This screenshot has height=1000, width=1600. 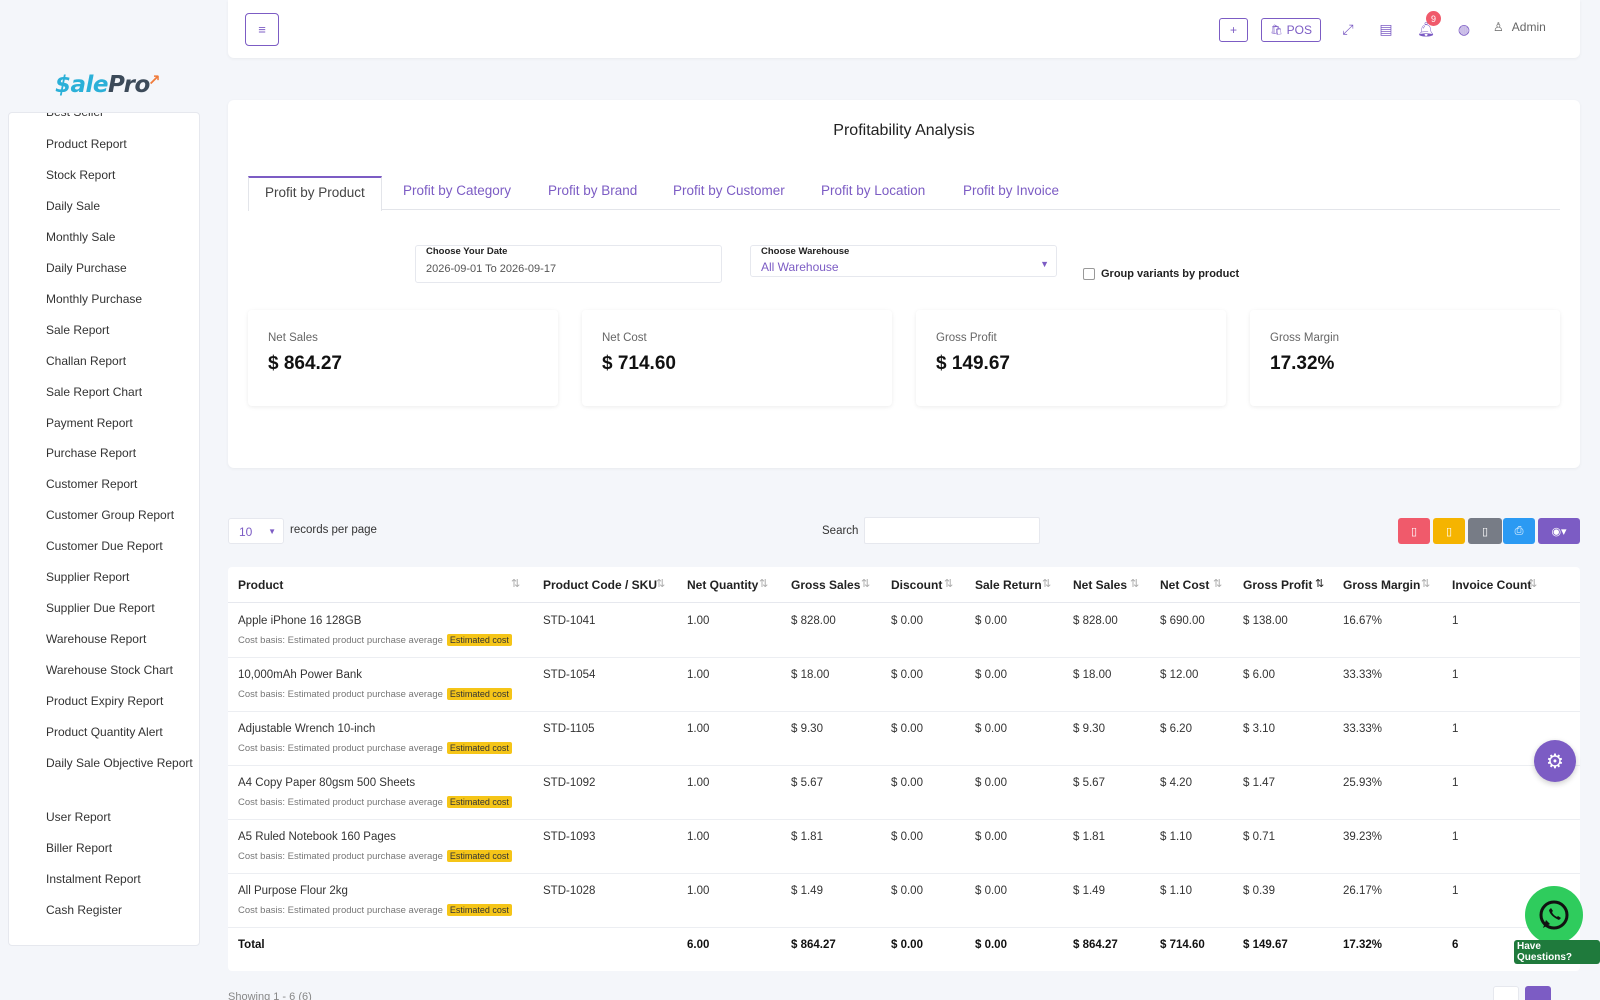 I want to click on column-header-invoice-count: Invoice Count, so click(x=1492, y=585).